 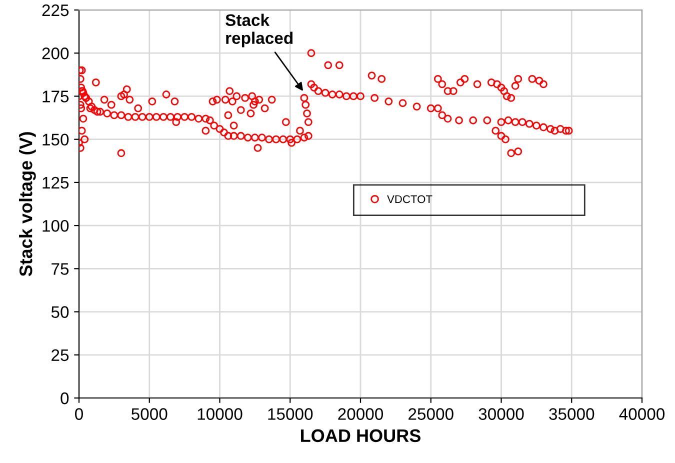 I want to click on y-tick-label: 150, so click(x=55, y=140).